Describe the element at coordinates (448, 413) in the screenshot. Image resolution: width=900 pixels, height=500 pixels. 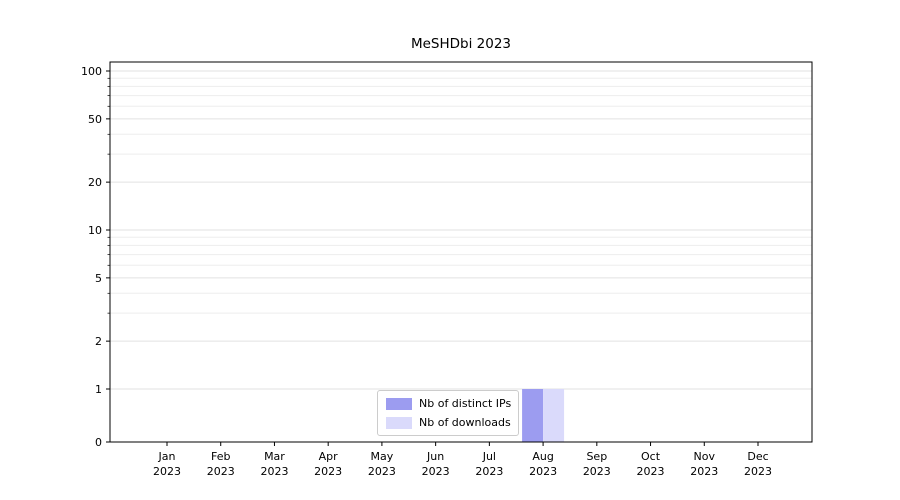
I see `legend: Nb of distinct IPs Nb of downloads` at that location.